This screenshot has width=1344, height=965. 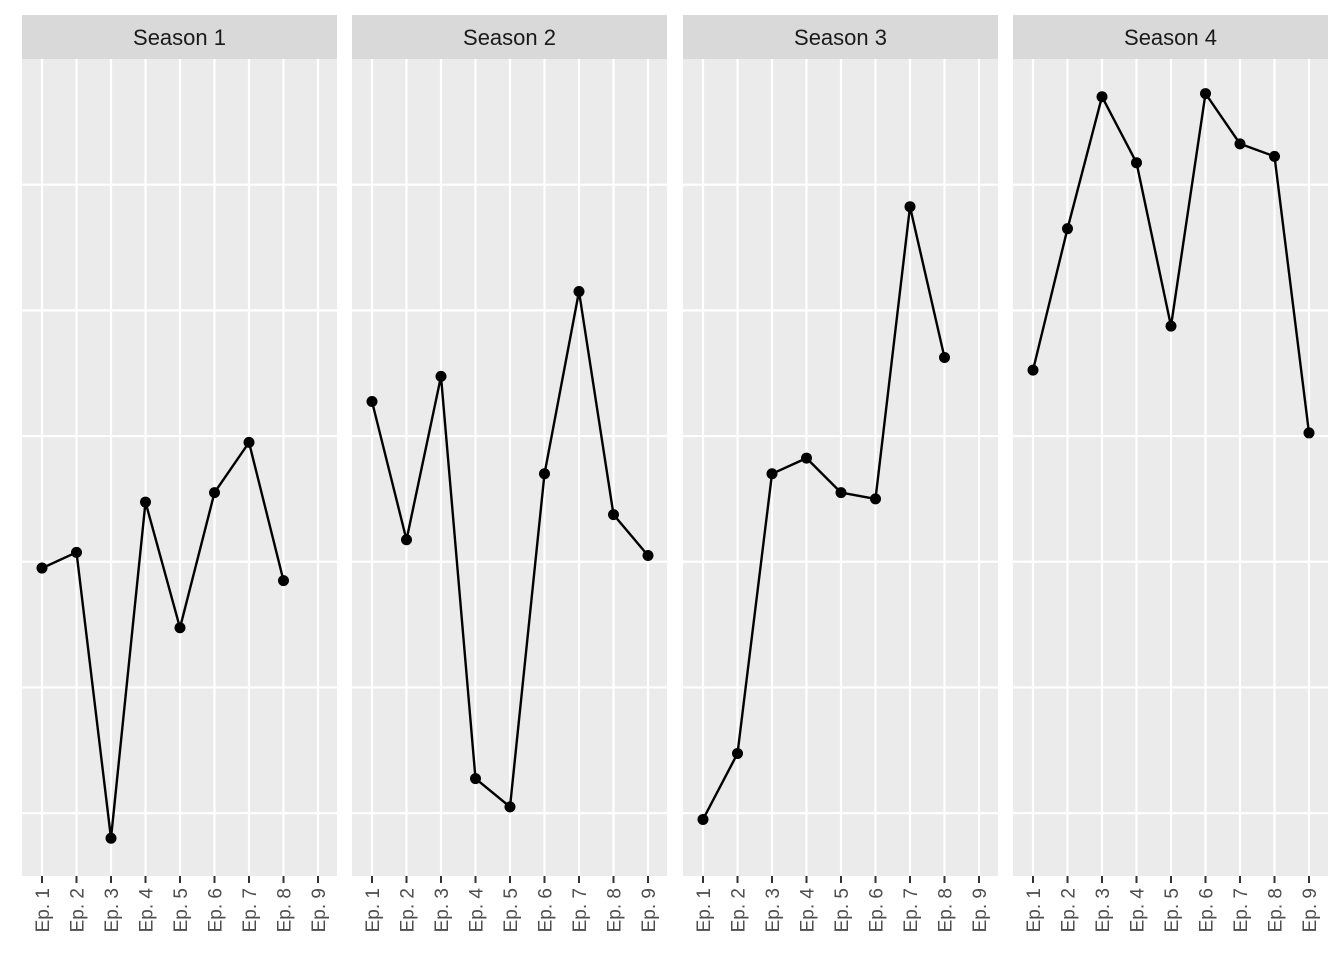 I want to click on facet-title: Season 2, so click(x=509, y=37).